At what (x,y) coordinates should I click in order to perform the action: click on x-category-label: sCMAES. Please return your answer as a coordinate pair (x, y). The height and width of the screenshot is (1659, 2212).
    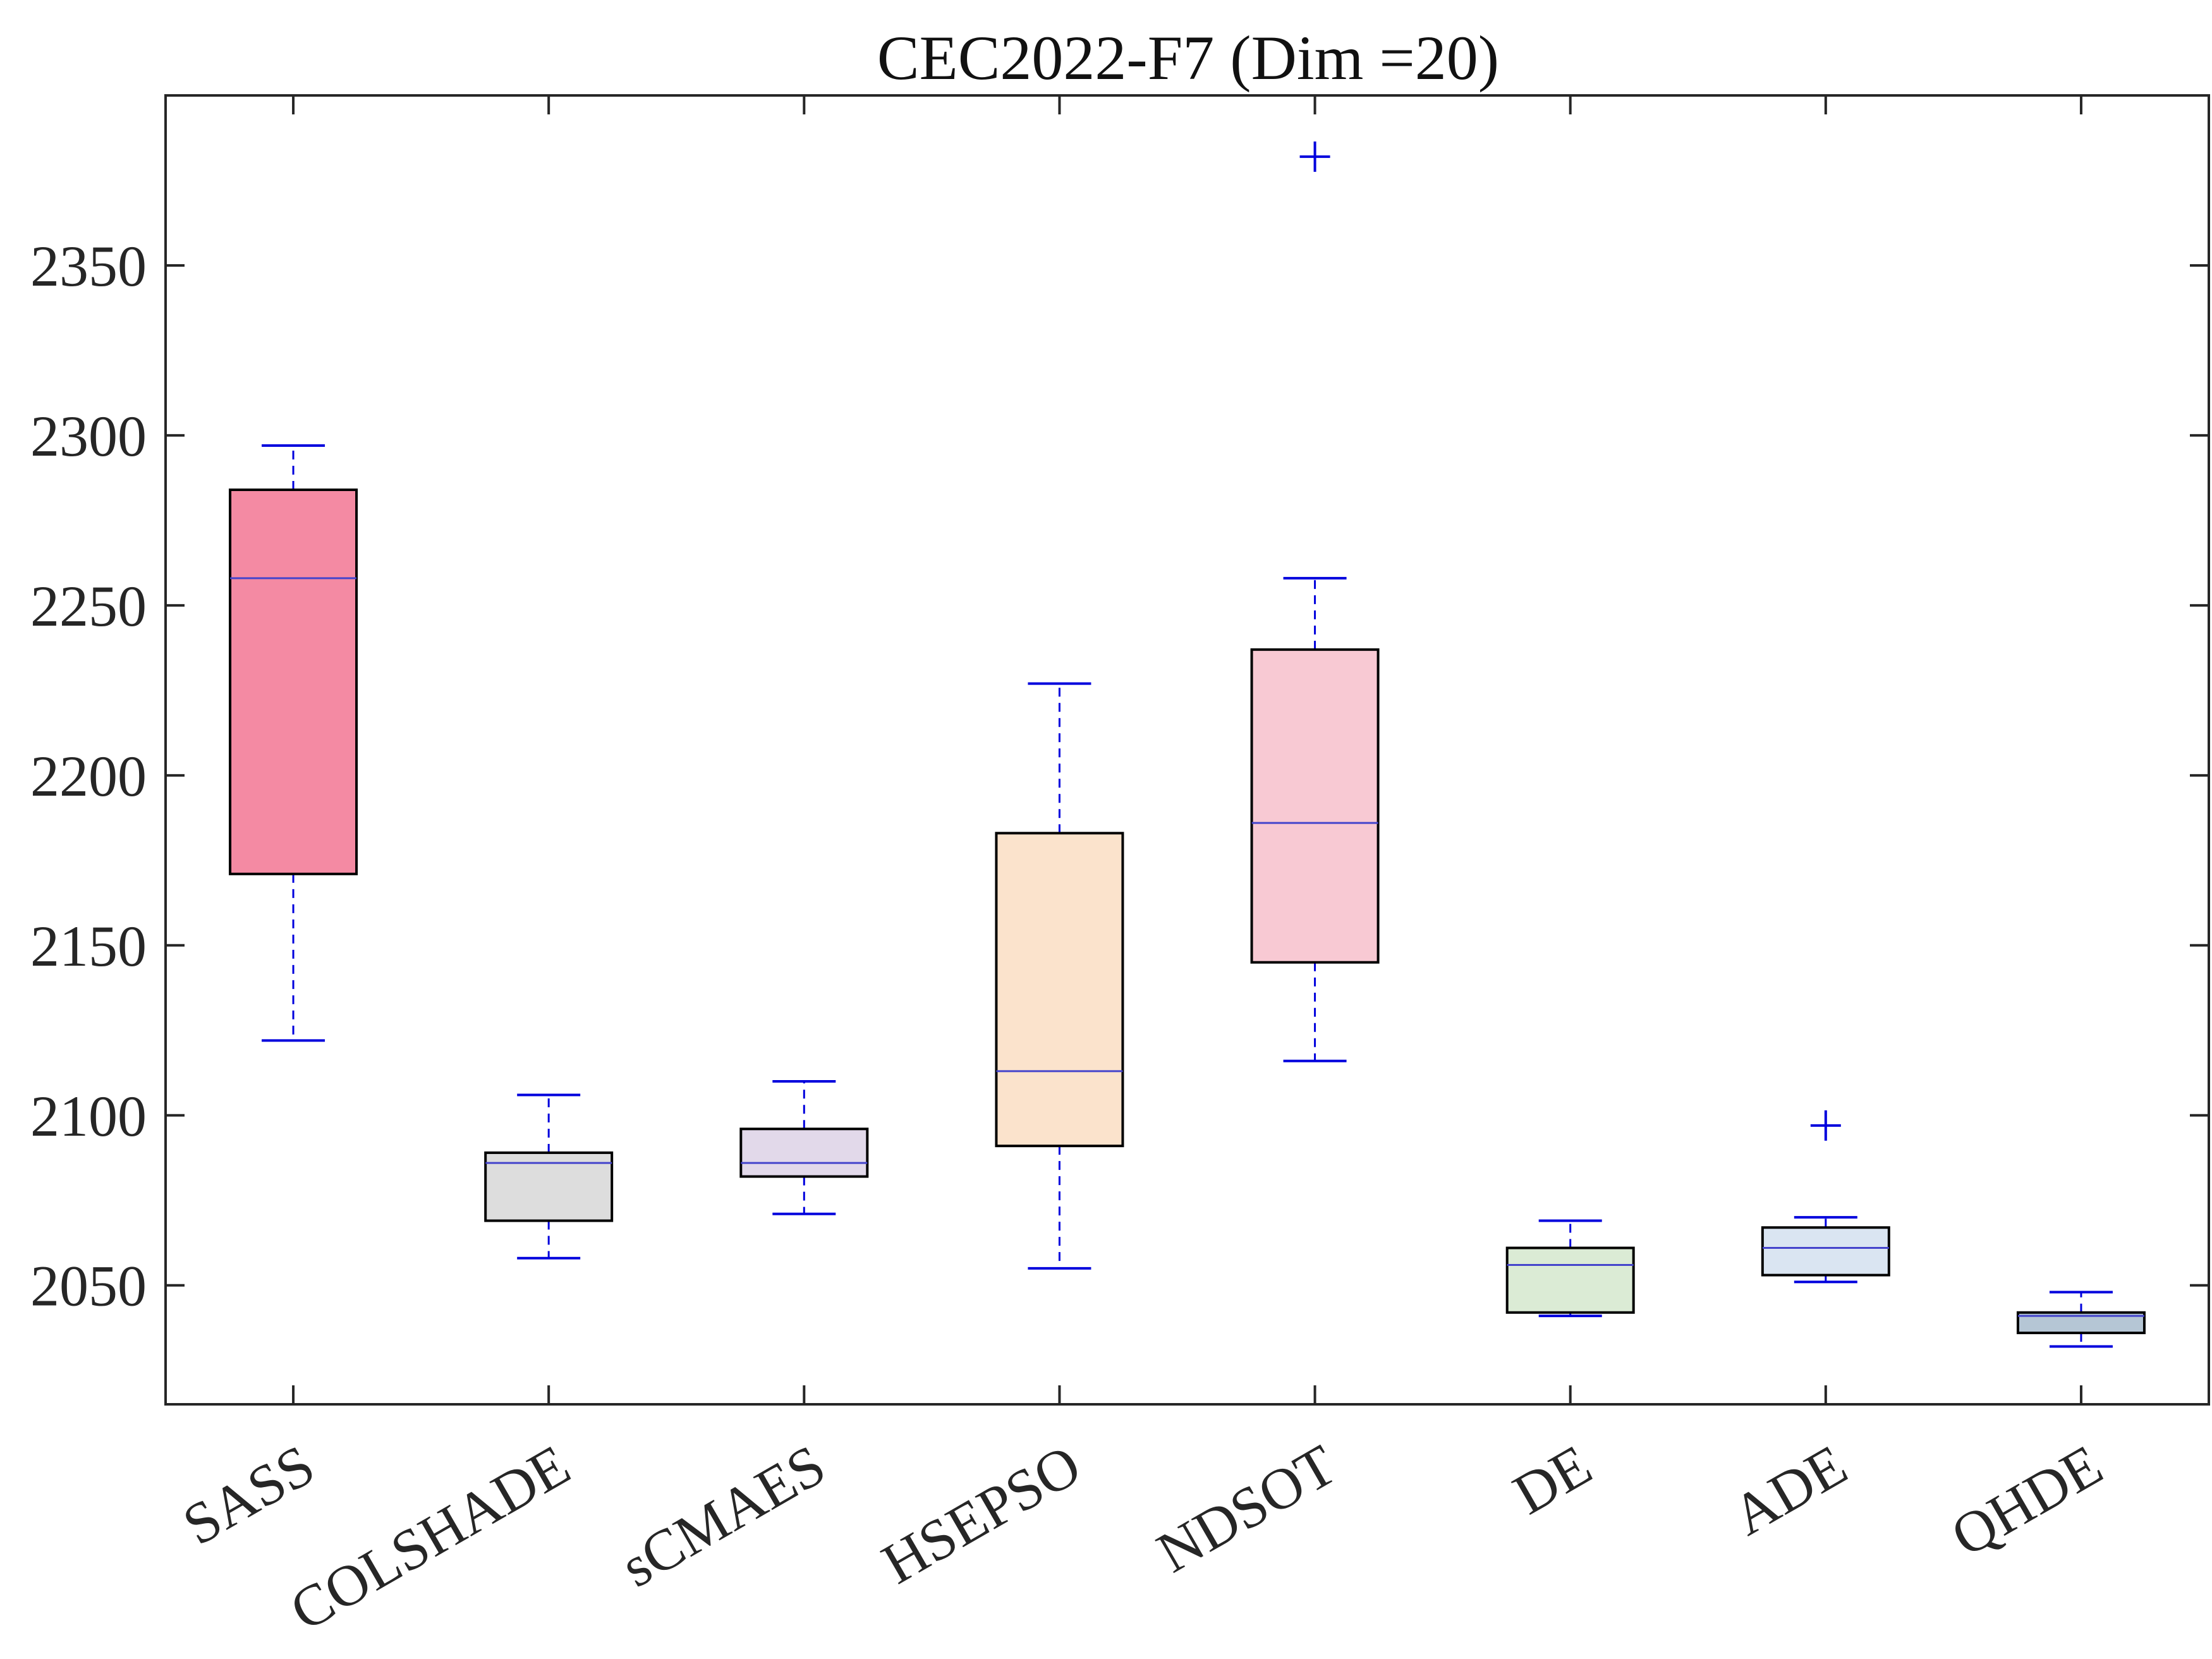
    Looking at the image, I should click on (723, 1516).